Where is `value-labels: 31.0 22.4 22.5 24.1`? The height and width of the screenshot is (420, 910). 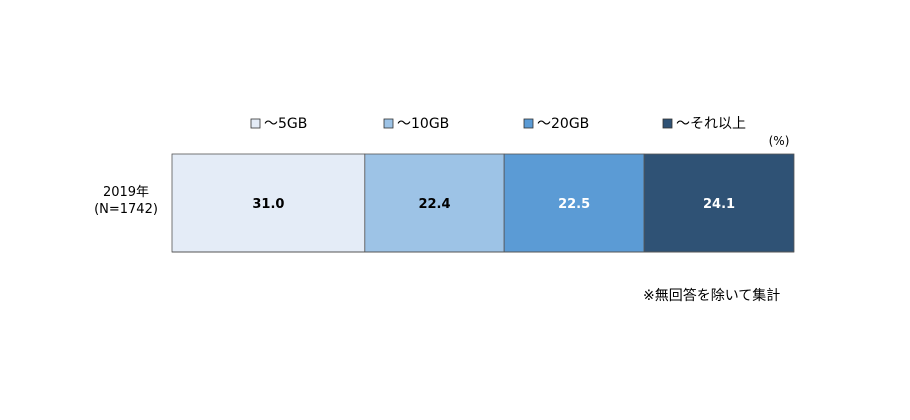 value-labels: 31.0 22.4 22.5 24.1 is located at coordinates (493, 204).